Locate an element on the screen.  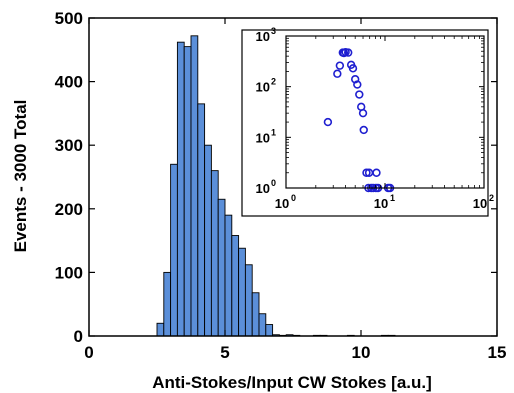
y-tick-label: 500 is located at coordinates (69, 18).